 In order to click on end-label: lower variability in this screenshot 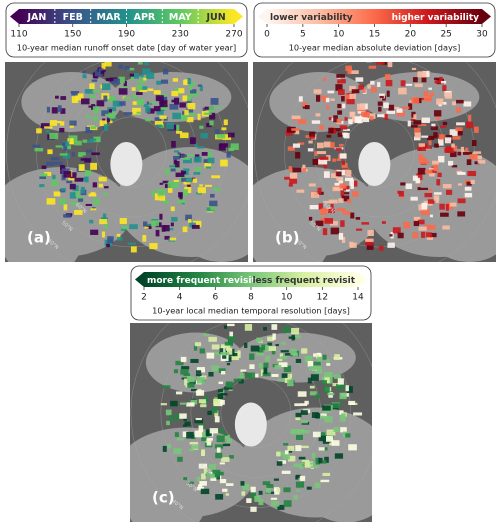, I will do `click(311, 18)`.